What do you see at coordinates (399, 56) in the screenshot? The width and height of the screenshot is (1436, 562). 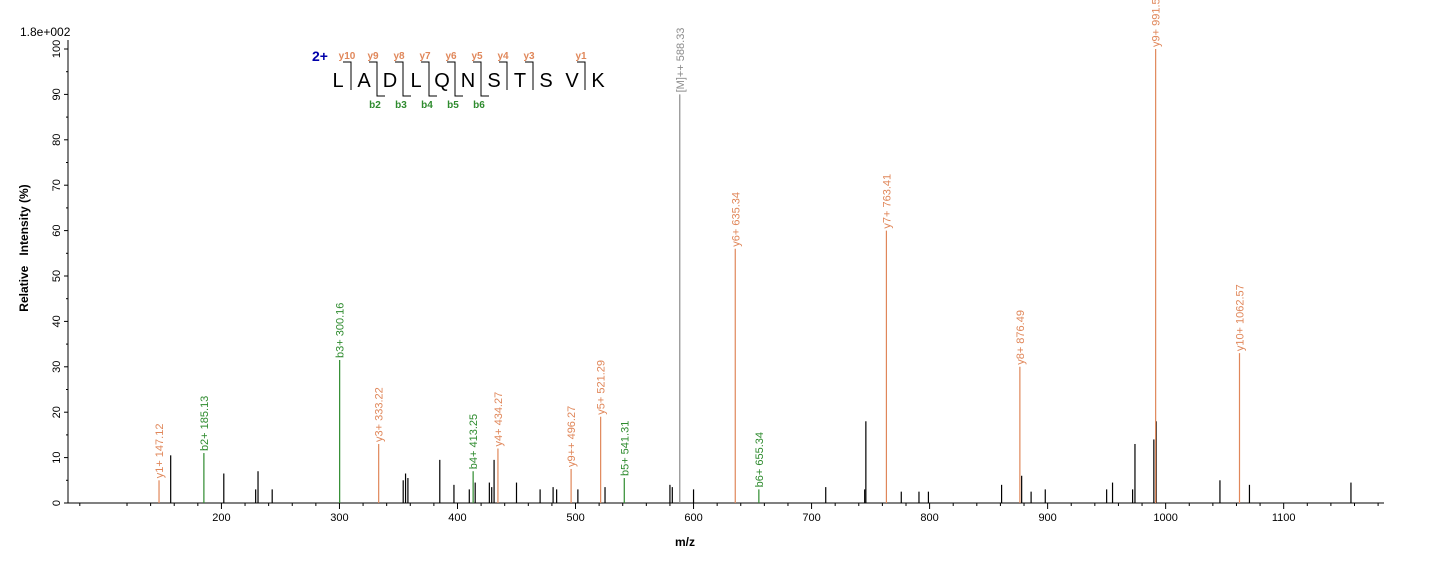 I see `y-fragment-label: y8` at bounding box center [399, 56].